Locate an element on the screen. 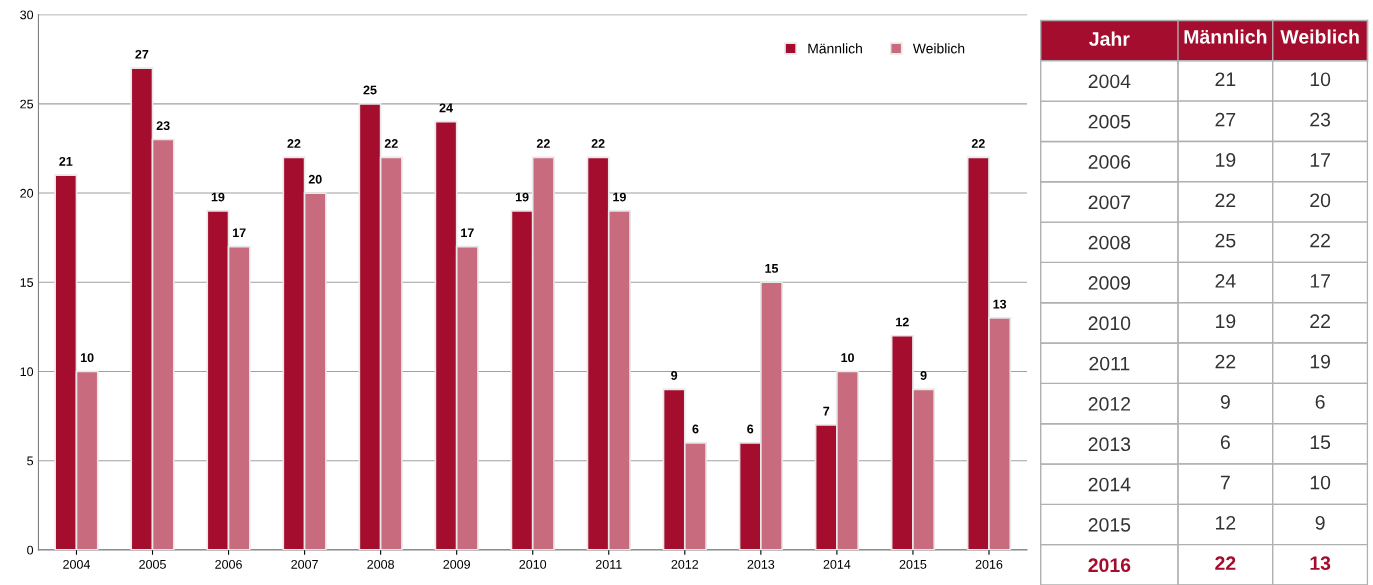  y-tick-label: 10 is located at coordinates (27, 372).